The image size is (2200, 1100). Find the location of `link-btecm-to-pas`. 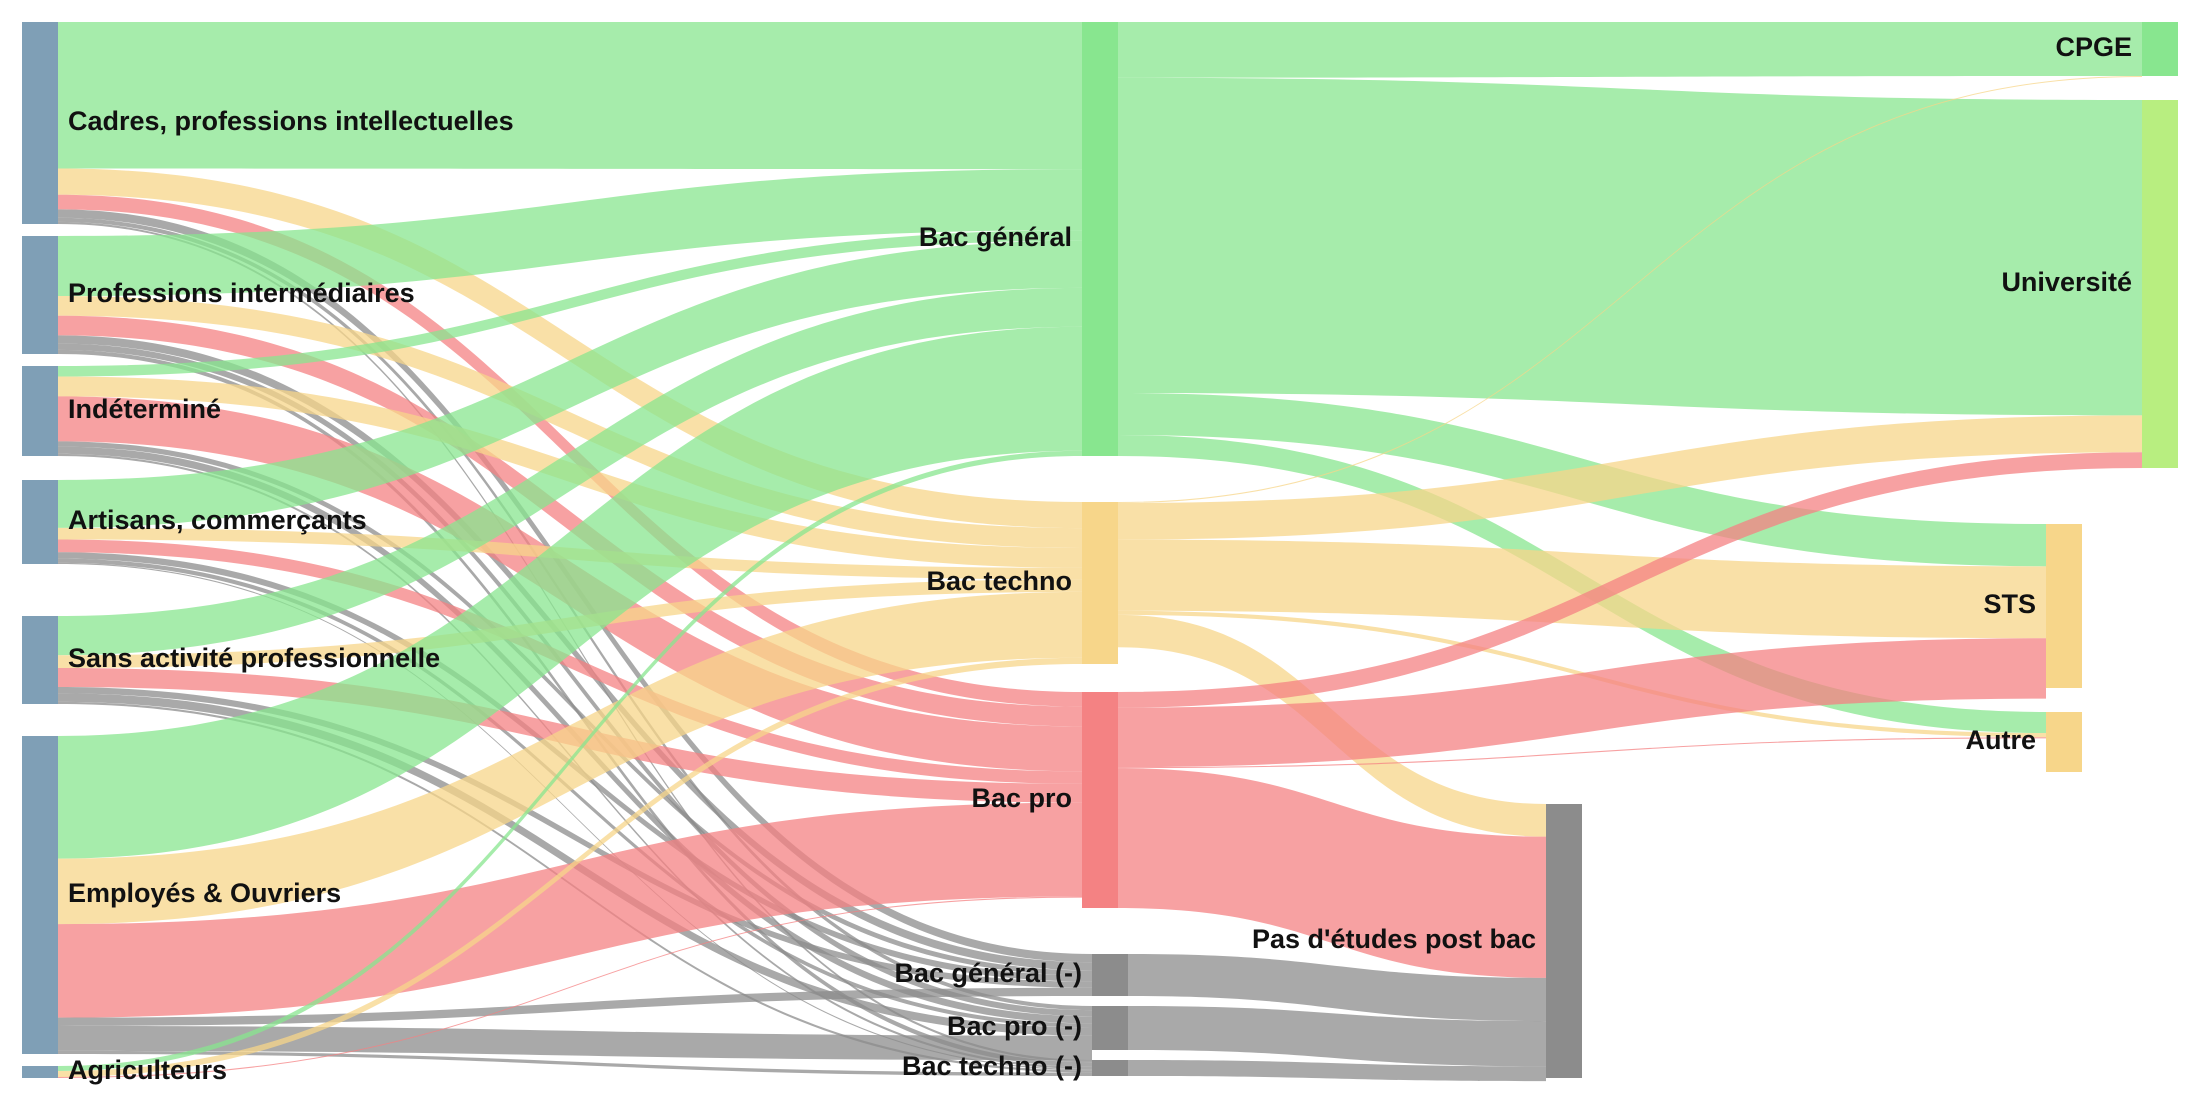

link-btecm-to-pas is located at coordinates (1337, 1071).